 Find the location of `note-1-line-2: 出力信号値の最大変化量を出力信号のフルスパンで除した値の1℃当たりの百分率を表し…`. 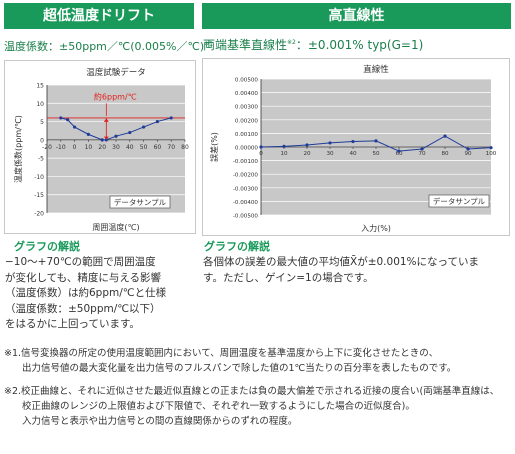

note-1-line-2: 出力信号値の最大変化量を出力信号のフルスパンで除した値の1℃当たりの百分率を表し… is located at coordinates (239, 368).